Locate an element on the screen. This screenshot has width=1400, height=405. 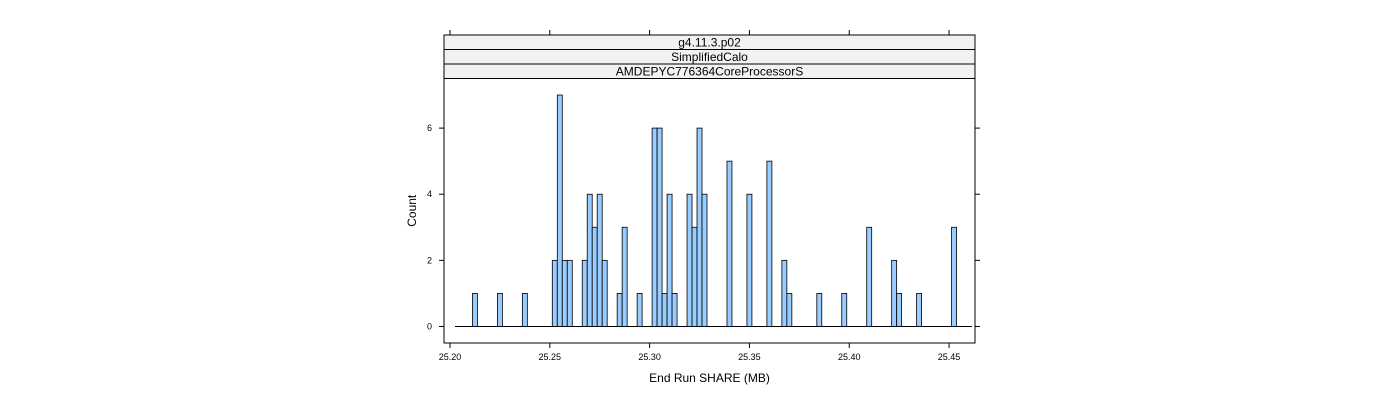
y-axis-title: Count is located at coordinates (412, 210).